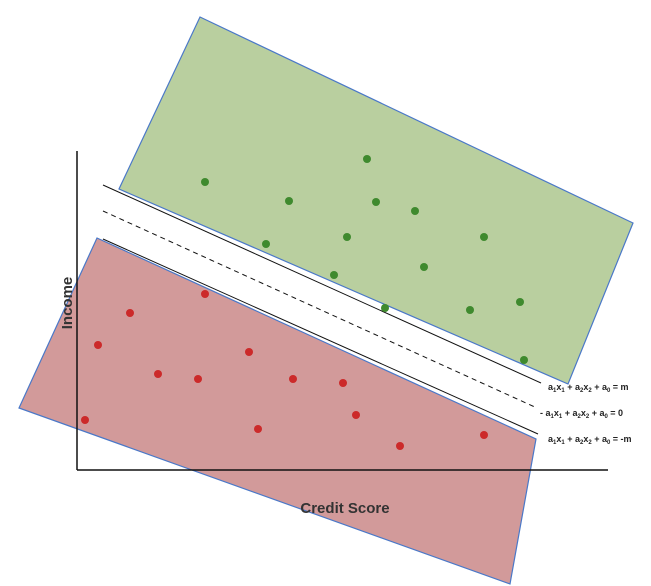 This screenshot has width=651, height=586. Describe the element at coordinates (588, 388) in the screenshot. I see `upper-margin-equation: a1x1 + a2x2 + a0 = m` at that location.